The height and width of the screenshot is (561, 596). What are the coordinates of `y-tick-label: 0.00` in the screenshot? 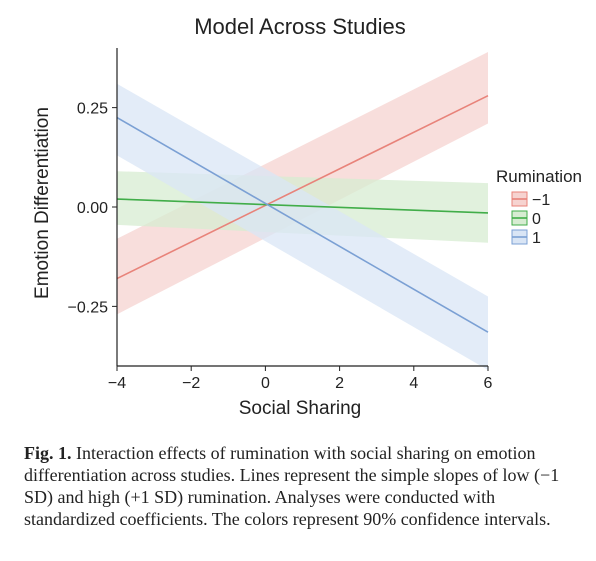 It's located at (92, 208).